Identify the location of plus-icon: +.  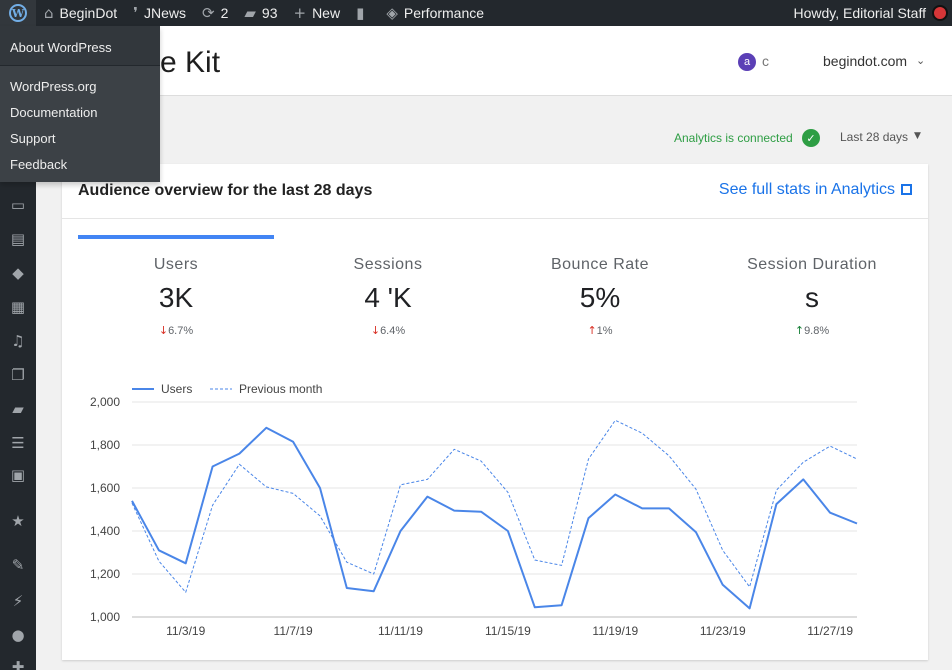
(300, 12).